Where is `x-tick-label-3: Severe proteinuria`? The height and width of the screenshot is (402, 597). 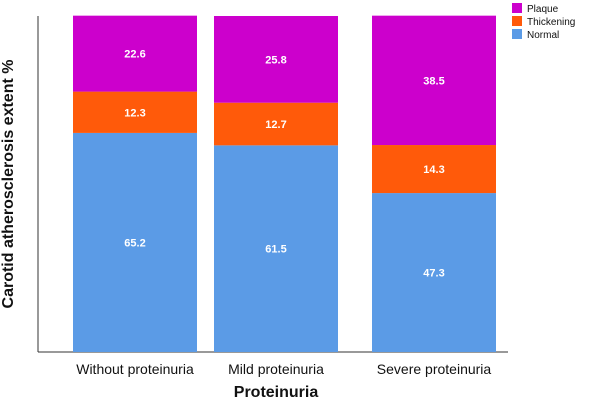 x-tick-label-3: Severe proteinuria is located at coordinates (434, 369).